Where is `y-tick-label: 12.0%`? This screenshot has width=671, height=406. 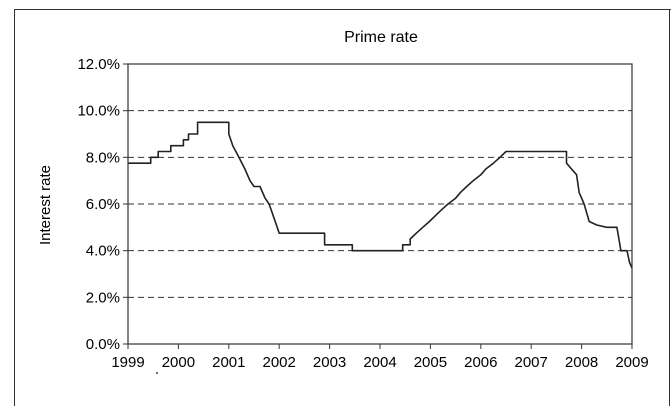
y-tick-label: 12.0% is located at coordinates (98, 64).